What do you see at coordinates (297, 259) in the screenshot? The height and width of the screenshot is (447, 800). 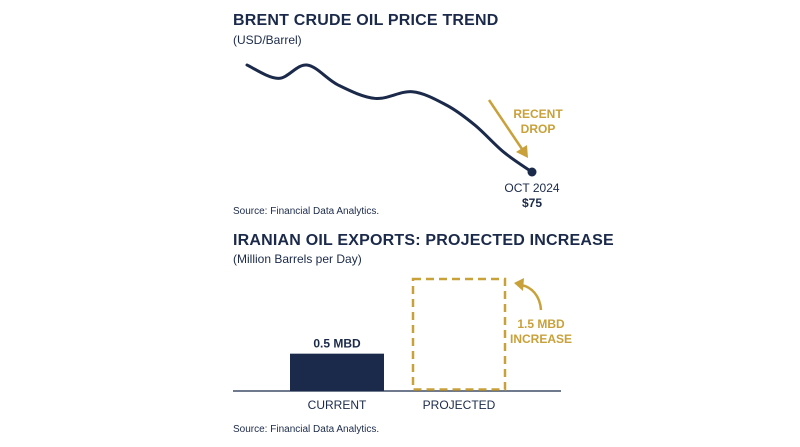 I see `oil-exports-chart-subtitle: (Million Barrels per Day)` at bounding box center [297, 259].